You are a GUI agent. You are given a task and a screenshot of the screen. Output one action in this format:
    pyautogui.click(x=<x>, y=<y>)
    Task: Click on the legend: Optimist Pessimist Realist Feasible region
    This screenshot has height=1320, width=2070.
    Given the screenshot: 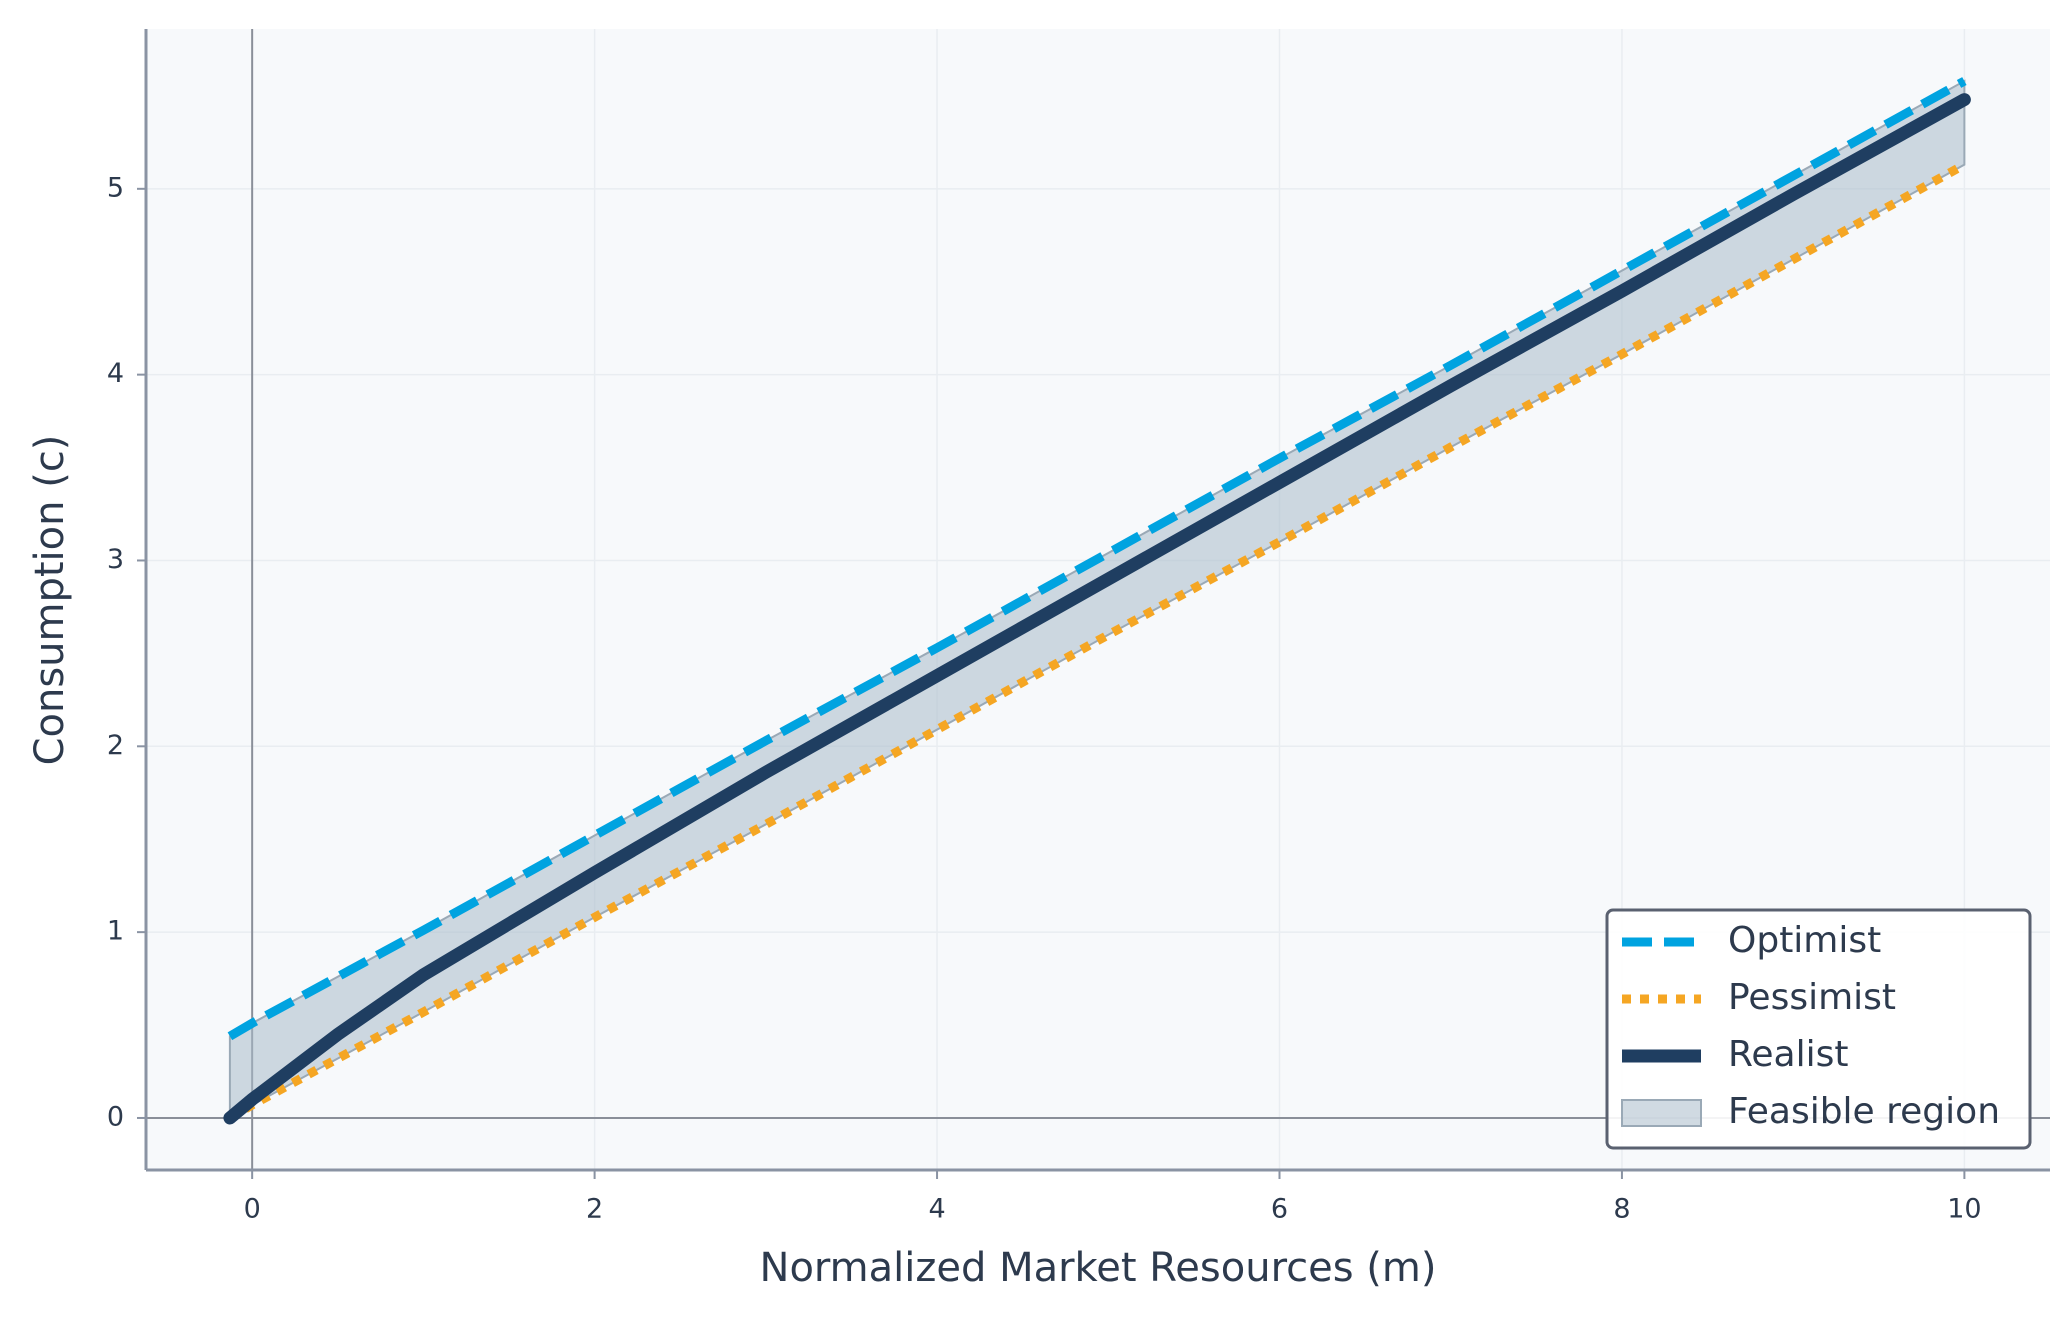 What is the action you would take?
    pyautogui.click(x=1818, y=1029)
    